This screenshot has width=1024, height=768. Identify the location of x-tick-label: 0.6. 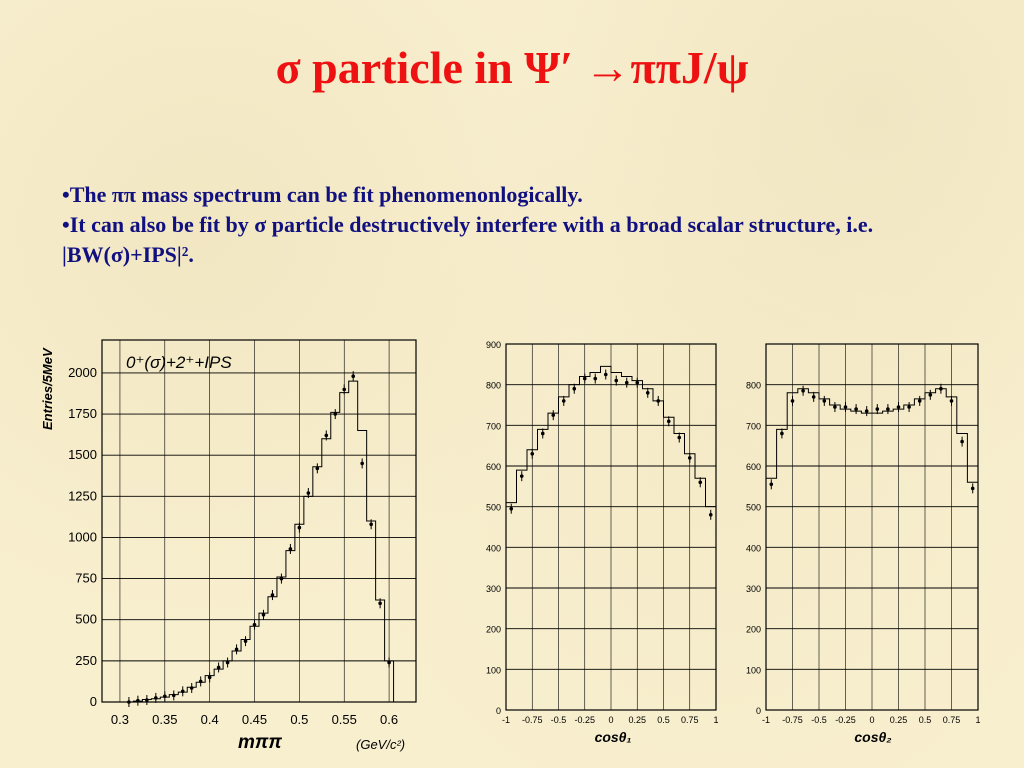
(389, 719).